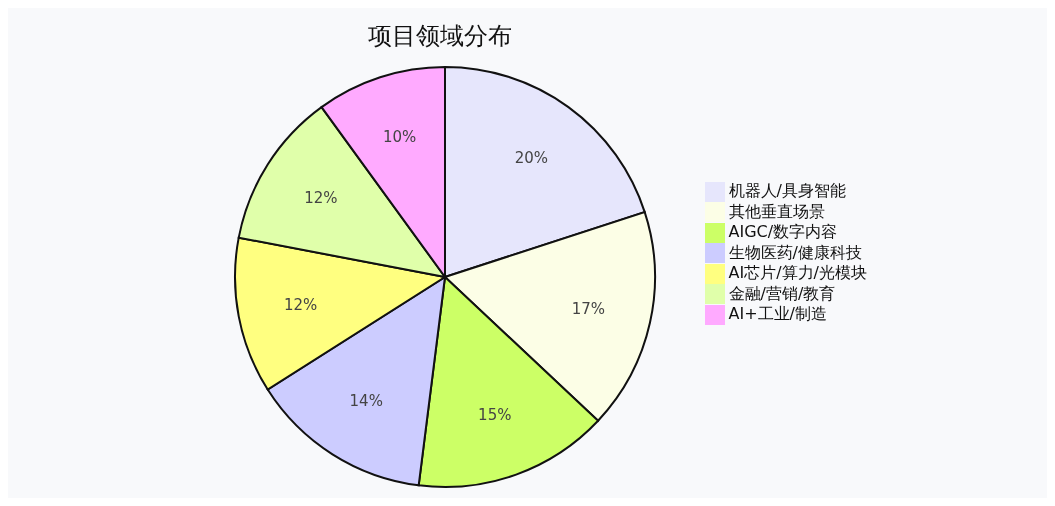 This screenshot has height=506, width=1055. Describe the element at coordinates (776, 211) in the screenshot. I see `legend-label: 其他垂直场景` at that location.